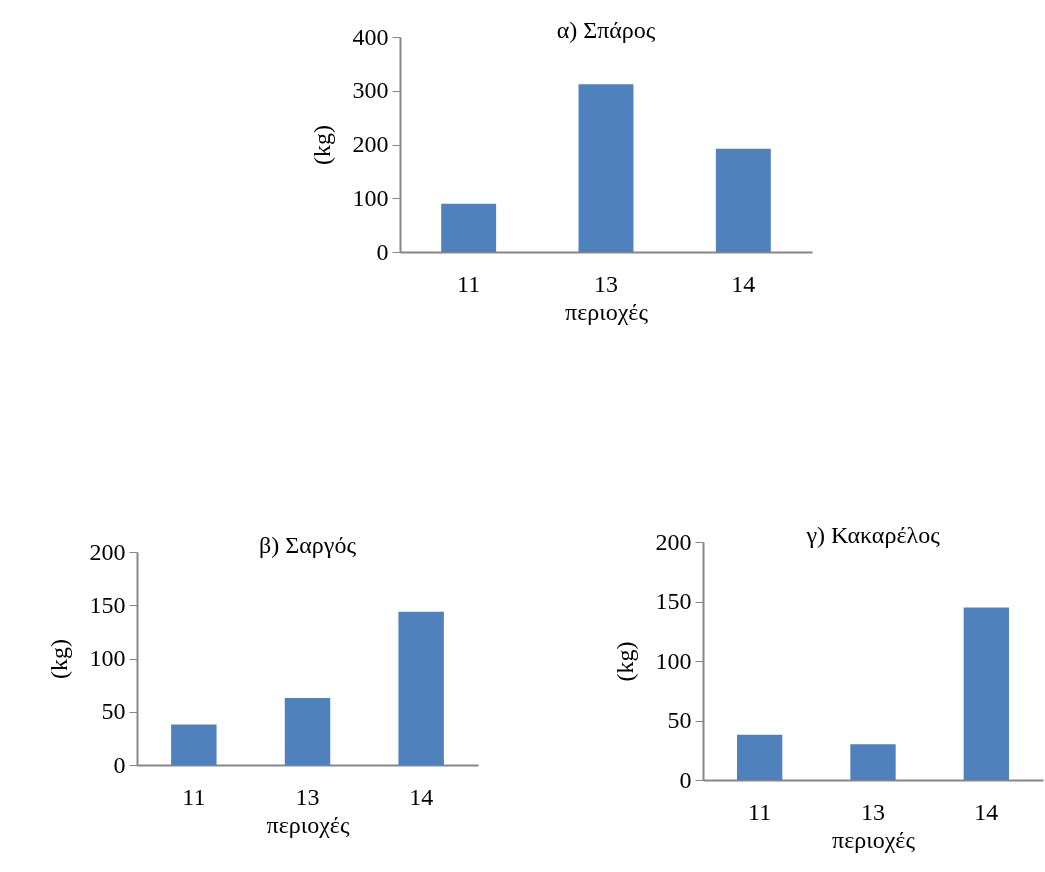  I want to click on chart-title: β) Σαργός, so click(308, 545).